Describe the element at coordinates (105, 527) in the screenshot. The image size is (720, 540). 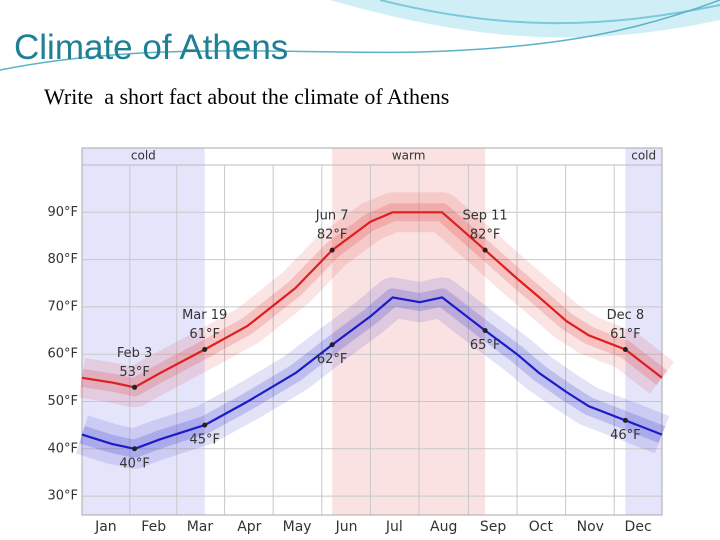
I see `x-tick-label: Jan` at that location.